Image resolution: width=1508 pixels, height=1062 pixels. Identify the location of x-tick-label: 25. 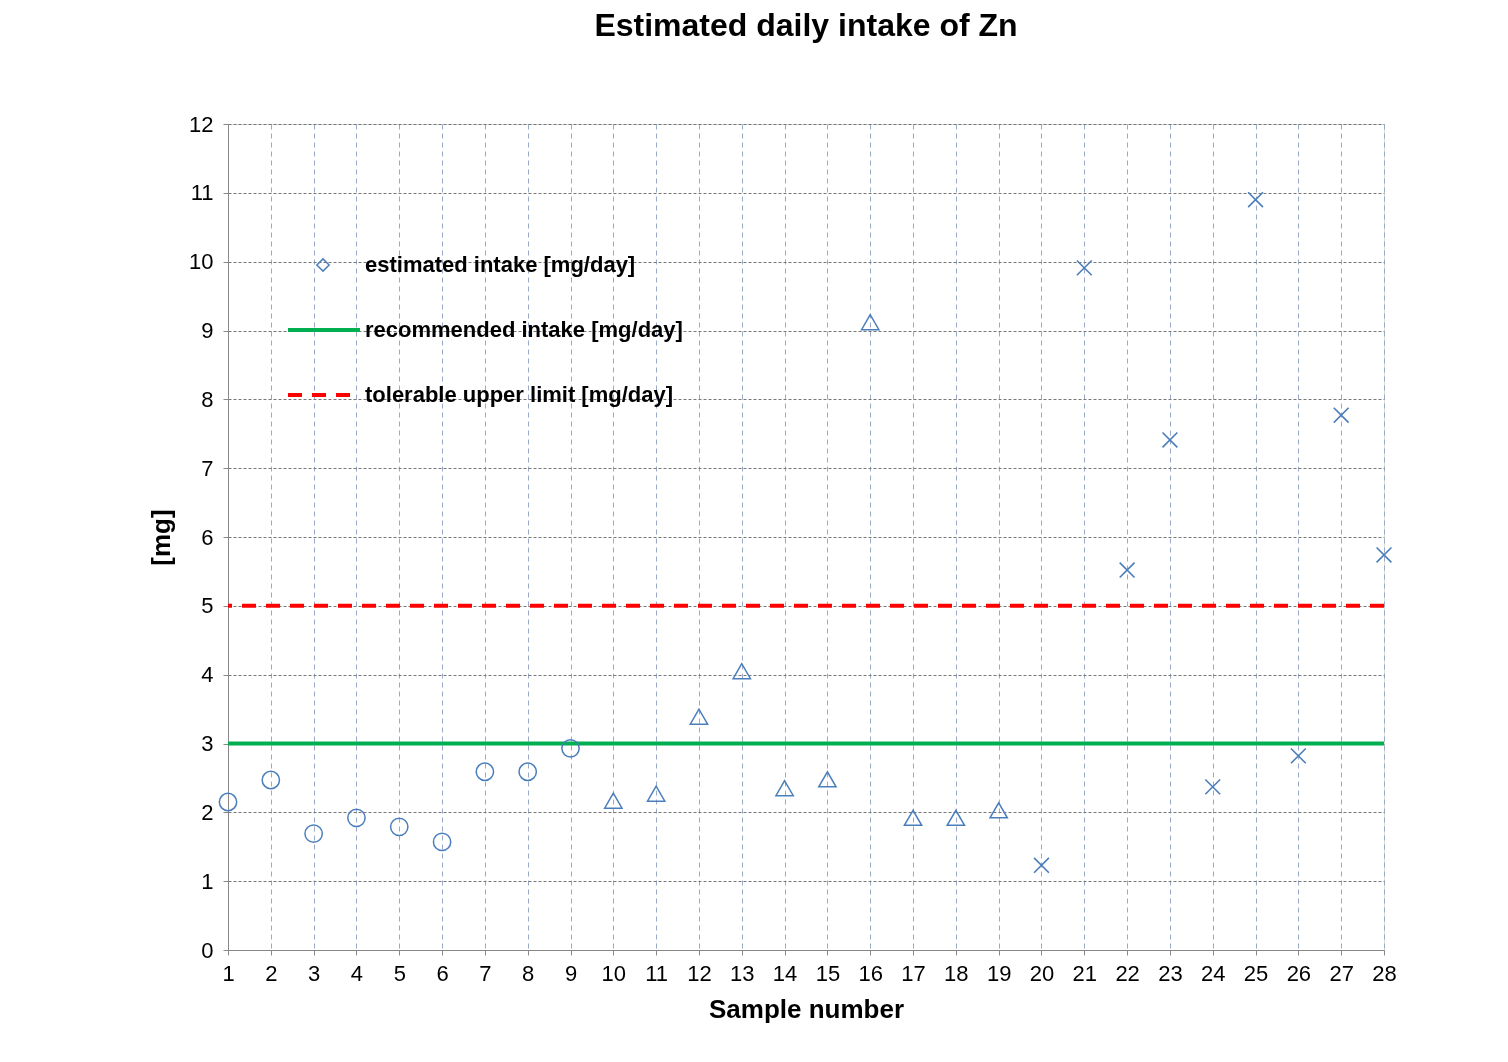
(1256, 973).